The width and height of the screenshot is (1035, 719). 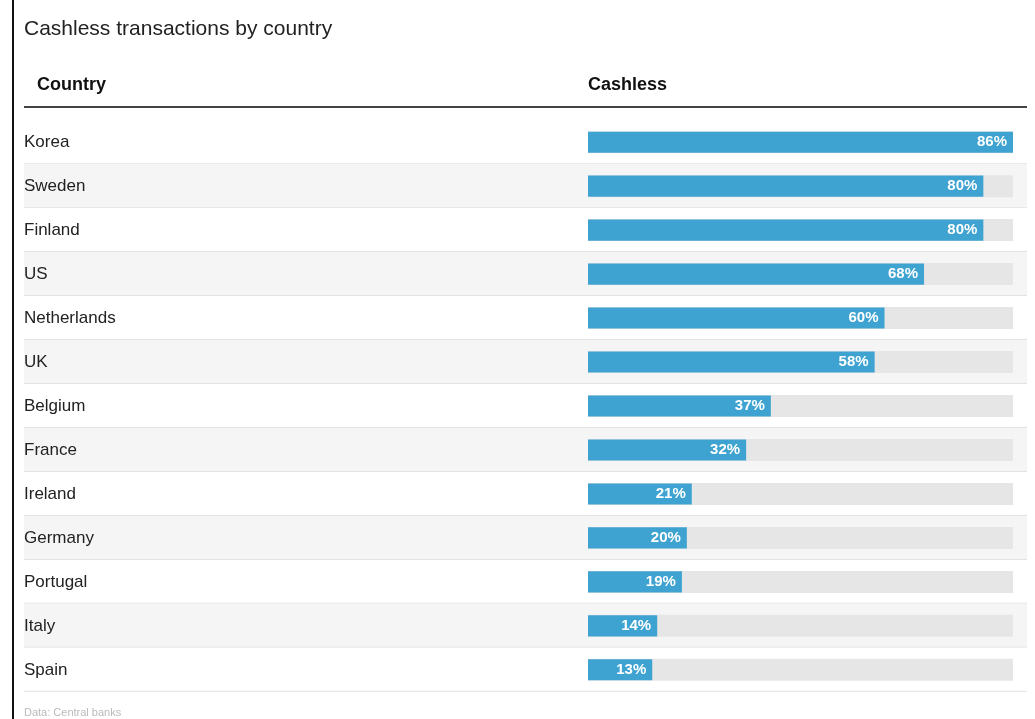 I want to click on text: Country, so click(x=71, y=84).